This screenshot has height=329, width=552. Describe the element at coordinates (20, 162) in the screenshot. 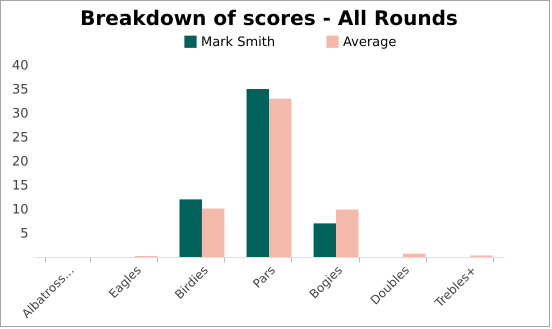

I see `y-tick-label: 20` at that location.